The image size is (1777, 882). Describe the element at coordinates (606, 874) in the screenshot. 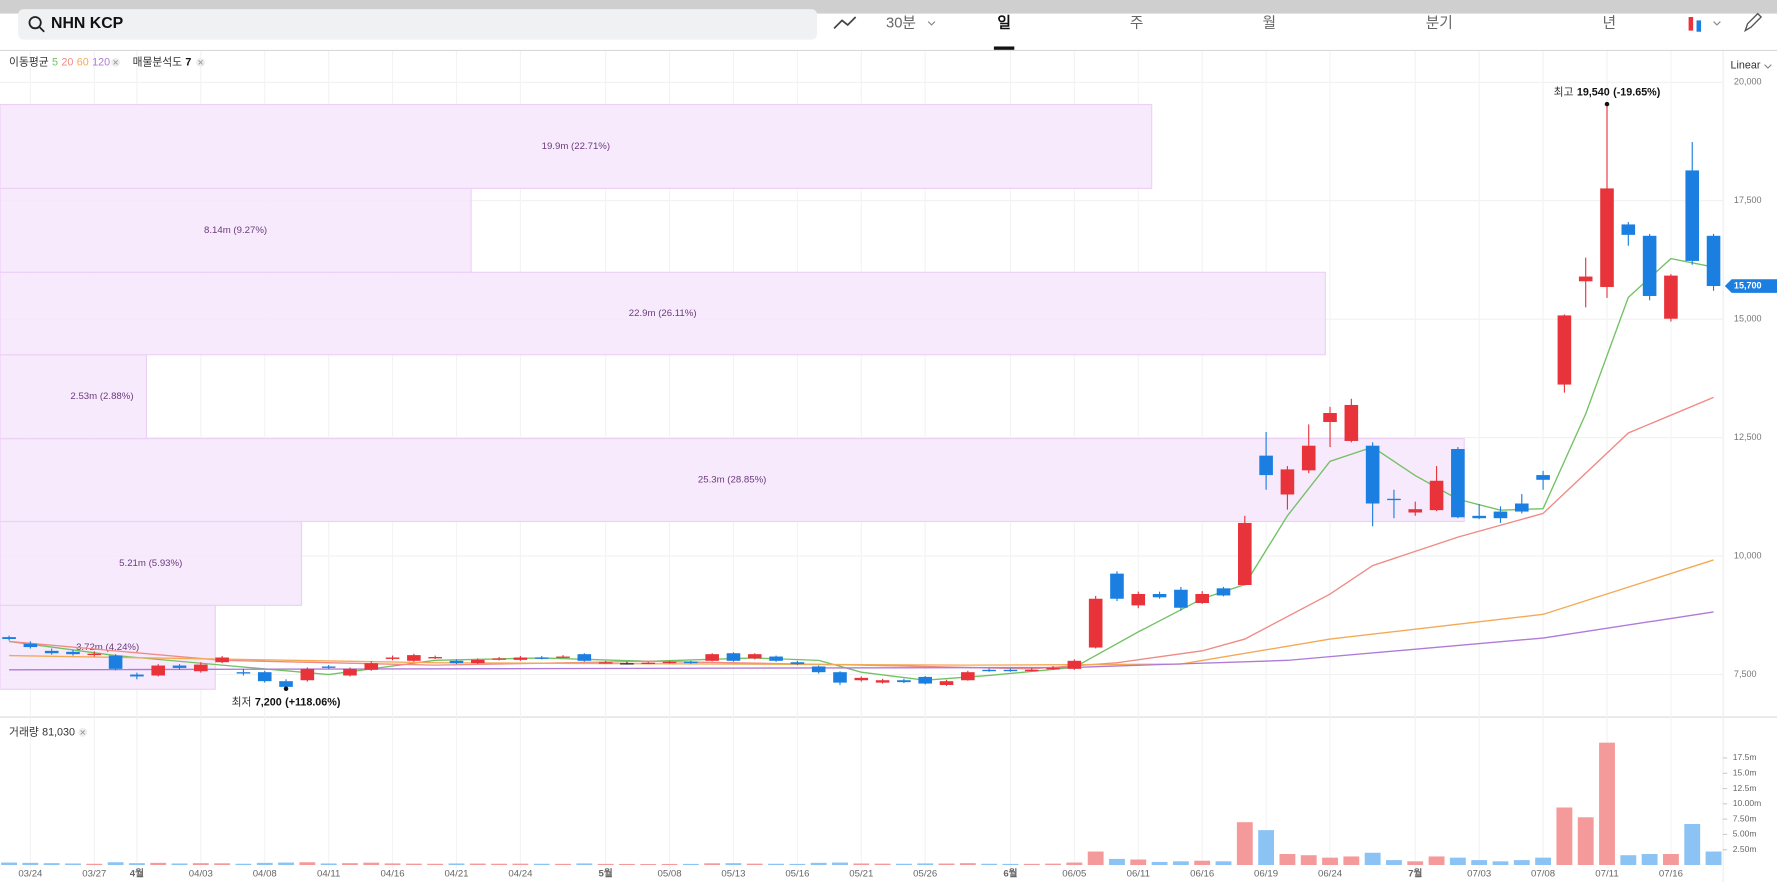

I see `x-tick-label: 5월` at that location.